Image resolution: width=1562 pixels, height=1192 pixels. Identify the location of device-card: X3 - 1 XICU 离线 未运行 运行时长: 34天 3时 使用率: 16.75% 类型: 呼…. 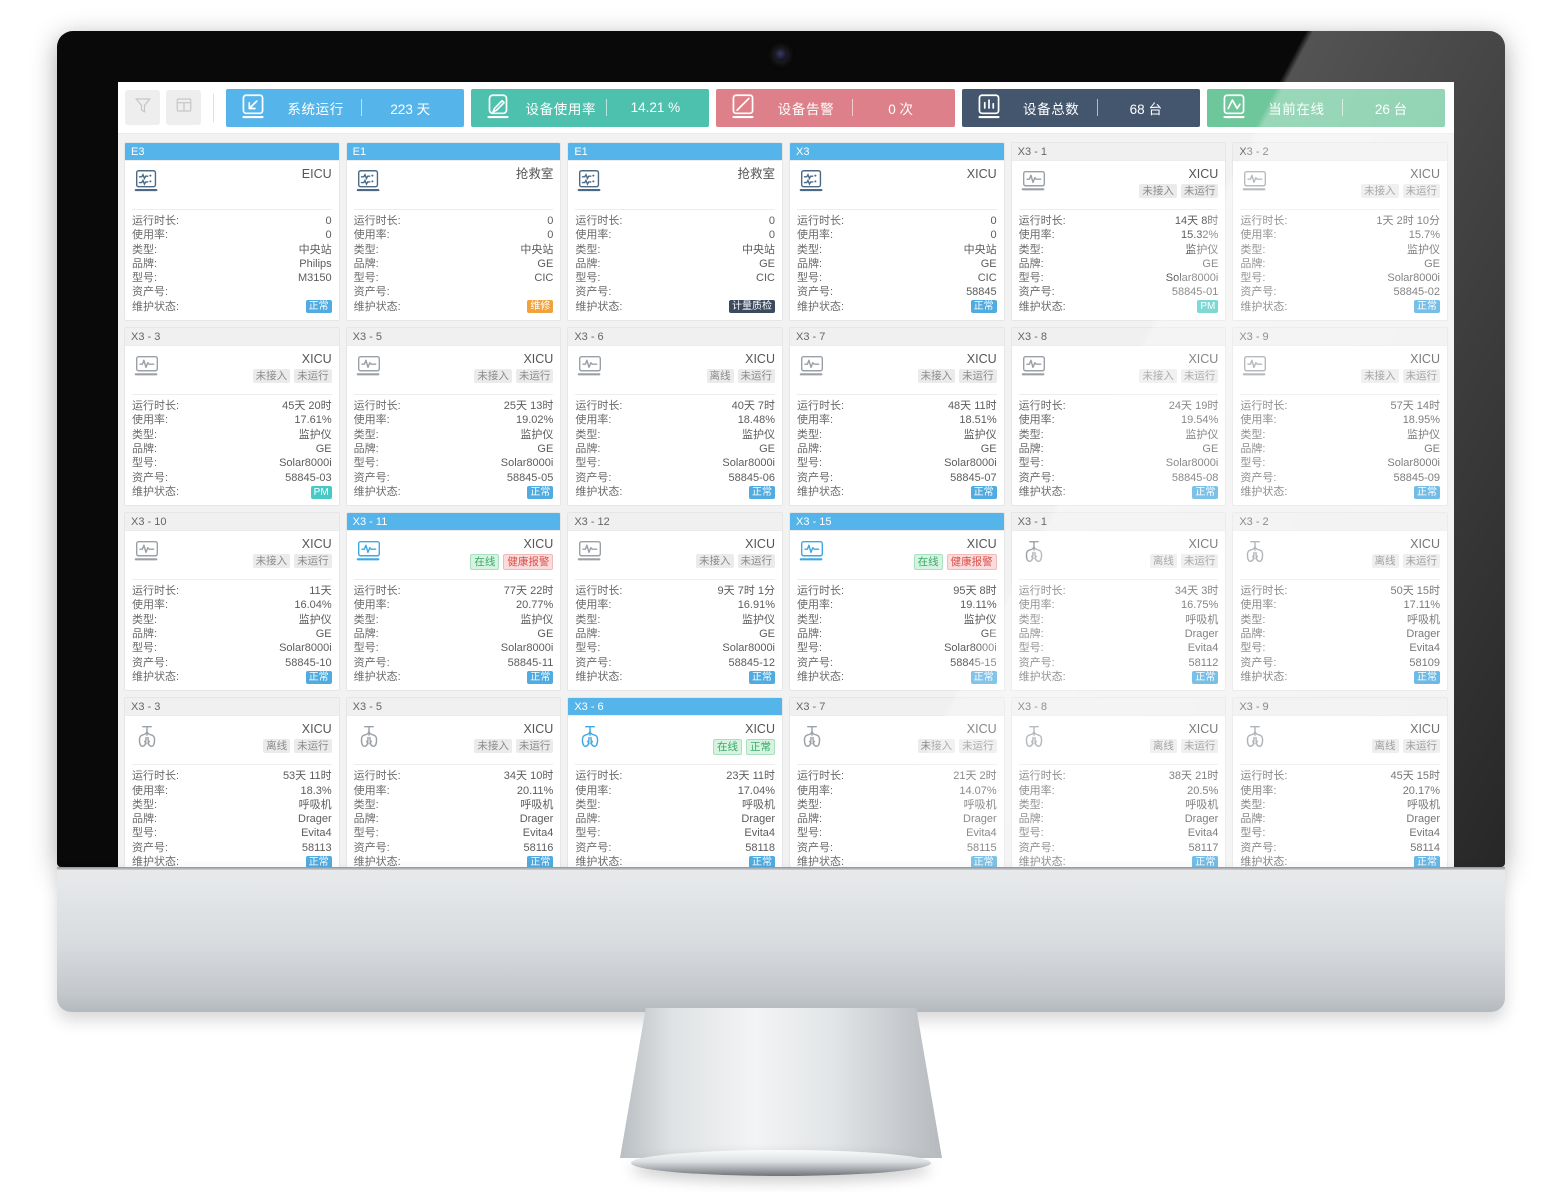
(1118, 602).